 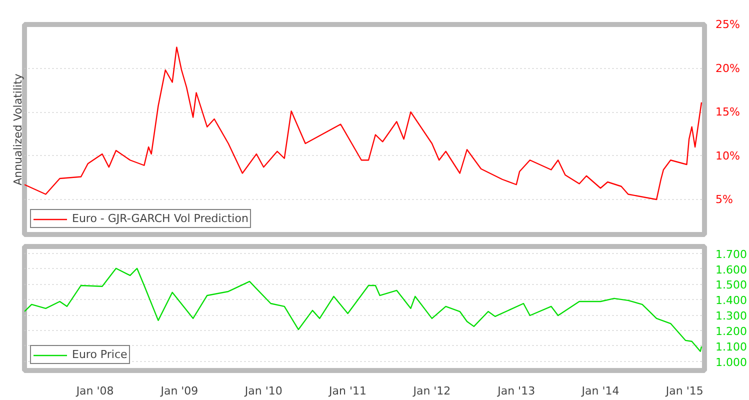 I want to click on legend-label: Euro Price, so click(x=100, y=354).